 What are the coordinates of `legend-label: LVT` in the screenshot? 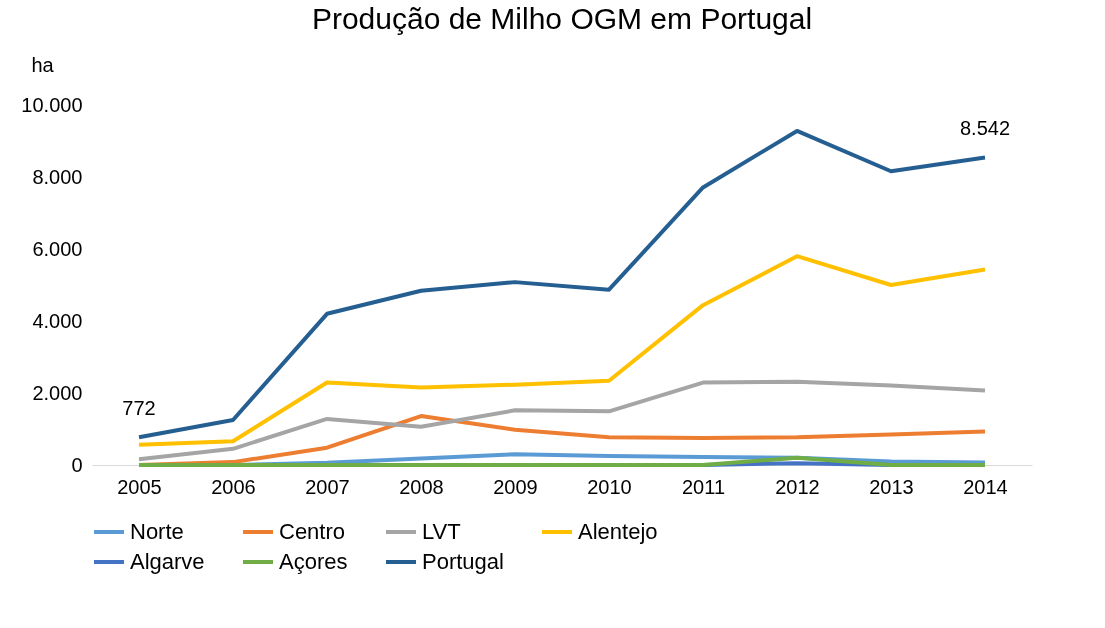 It's located at (441, 531).